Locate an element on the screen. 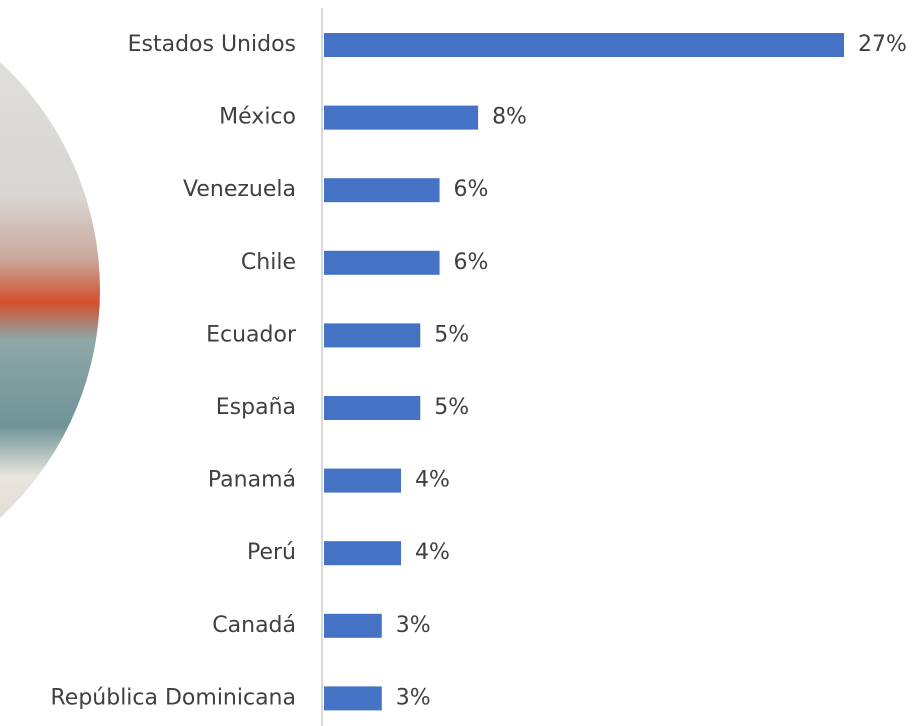  category-label: Panamá is located at coordinates (252, 480).